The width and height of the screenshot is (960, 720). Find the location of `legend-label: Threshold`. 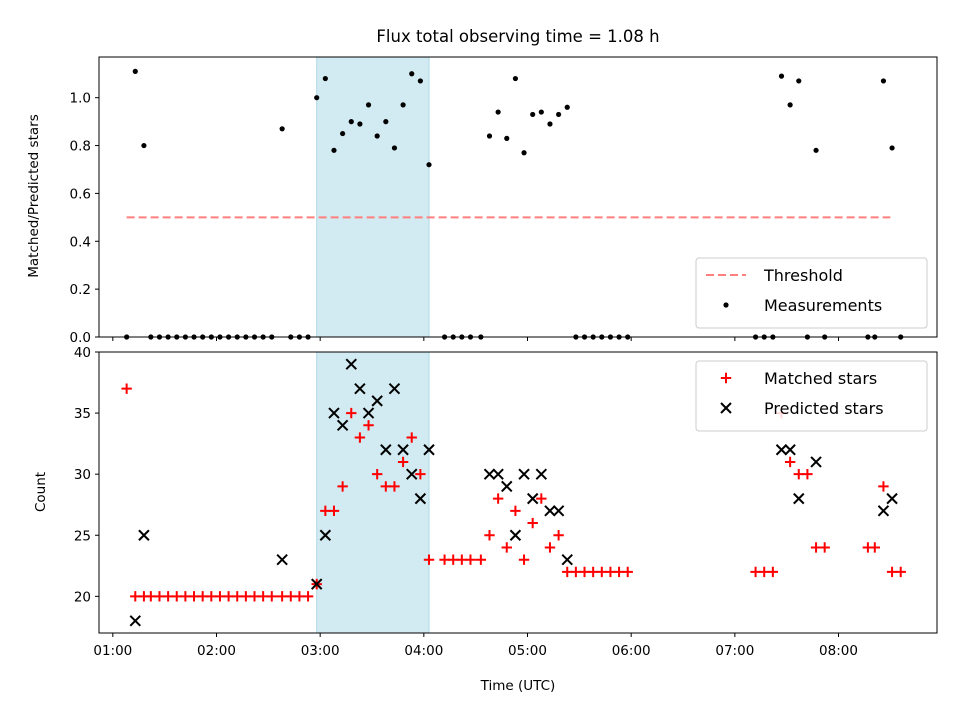

legend-label: Threshold is located at coordinates (803, 275).